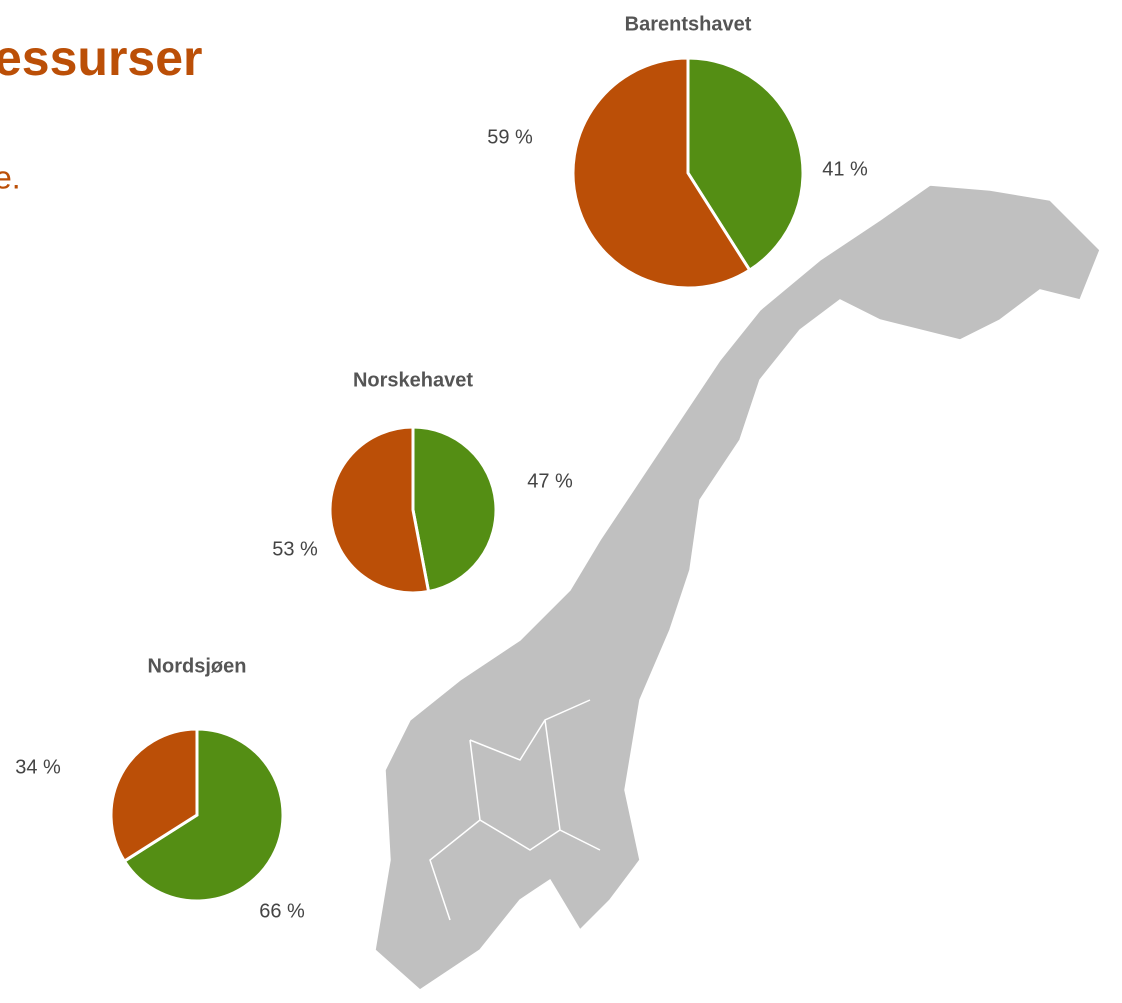  I want to click on data-label: 34 %, so click(38, 767).